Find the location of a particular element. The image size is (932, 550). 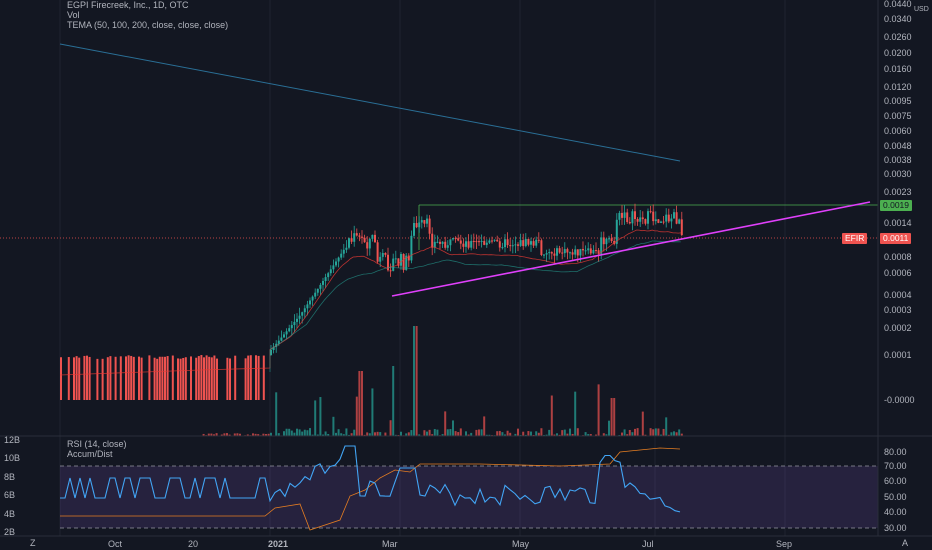

support-trendline is located at coordinates (631, 249).